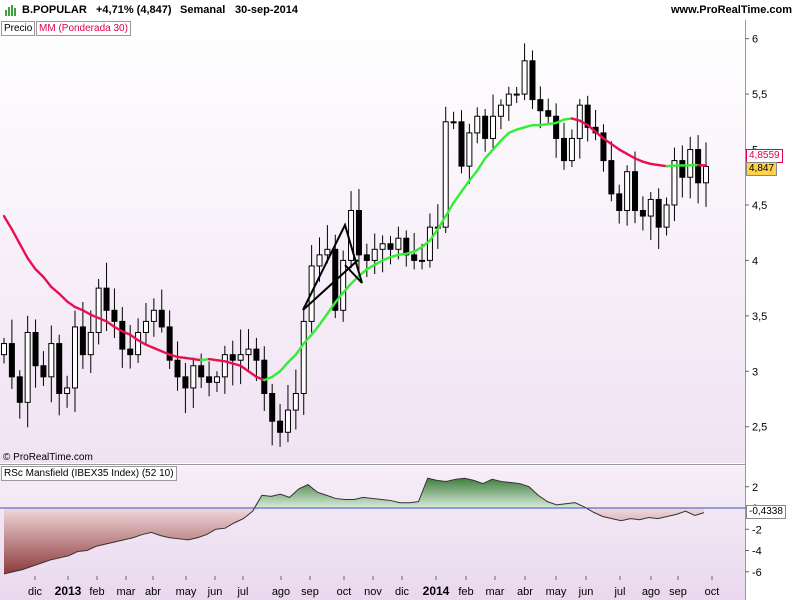 The height and width of the screenshot is (600, 800). I want to click on price-tick-label: 4,5, so click(759, 206).